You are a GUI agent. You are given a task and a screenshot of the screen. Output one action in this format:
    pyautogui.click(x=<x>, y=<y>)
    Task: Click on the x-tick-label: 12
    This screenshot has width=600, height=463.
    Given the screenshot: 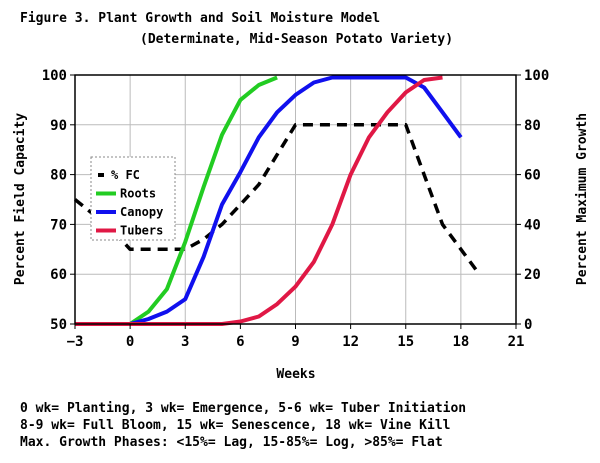 What is the action you would take?
    pyautogui.click(x=350, y=342)
    